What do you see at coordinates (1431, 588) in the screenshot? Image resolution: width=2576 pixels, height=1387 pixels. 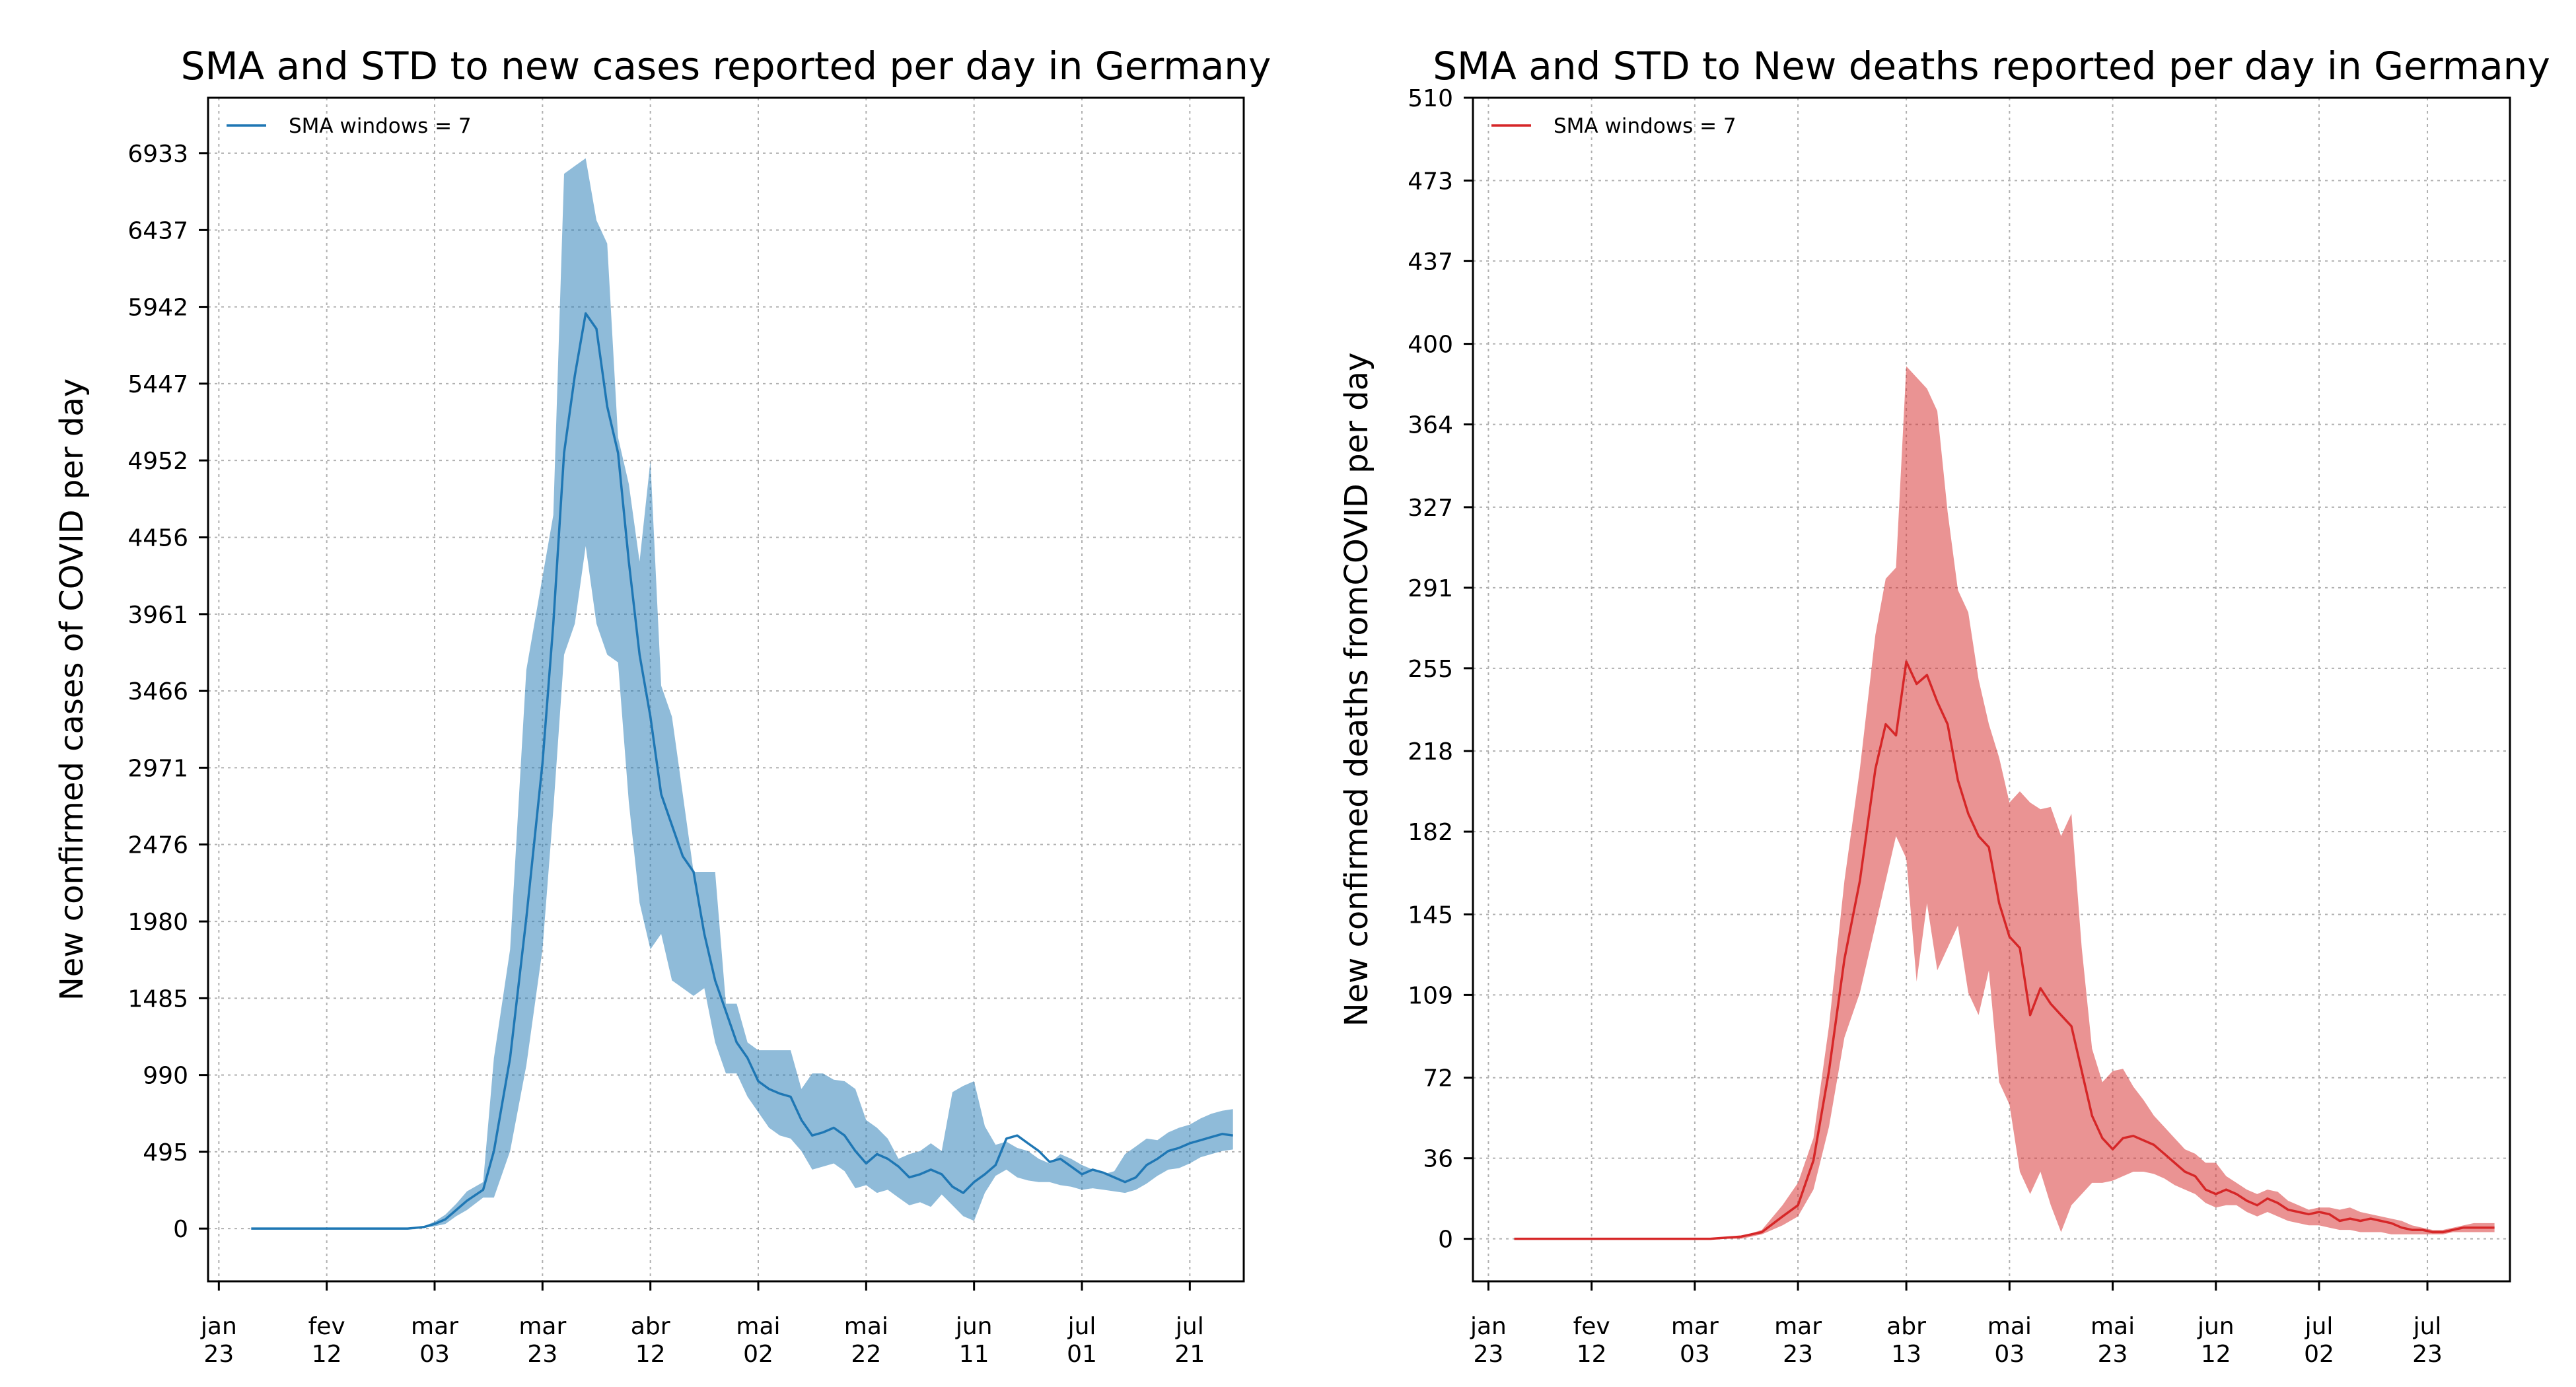 I see `y-tick-label: 291` at bounding box center [1431, 588].